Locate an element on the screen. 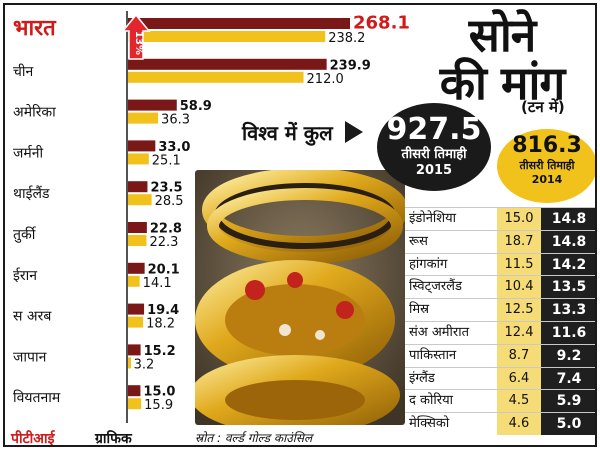 The height and width of the screenshot is (450, 600). table-cell-country: स्विट्जरलैंड is located at coordinates (435, 287).